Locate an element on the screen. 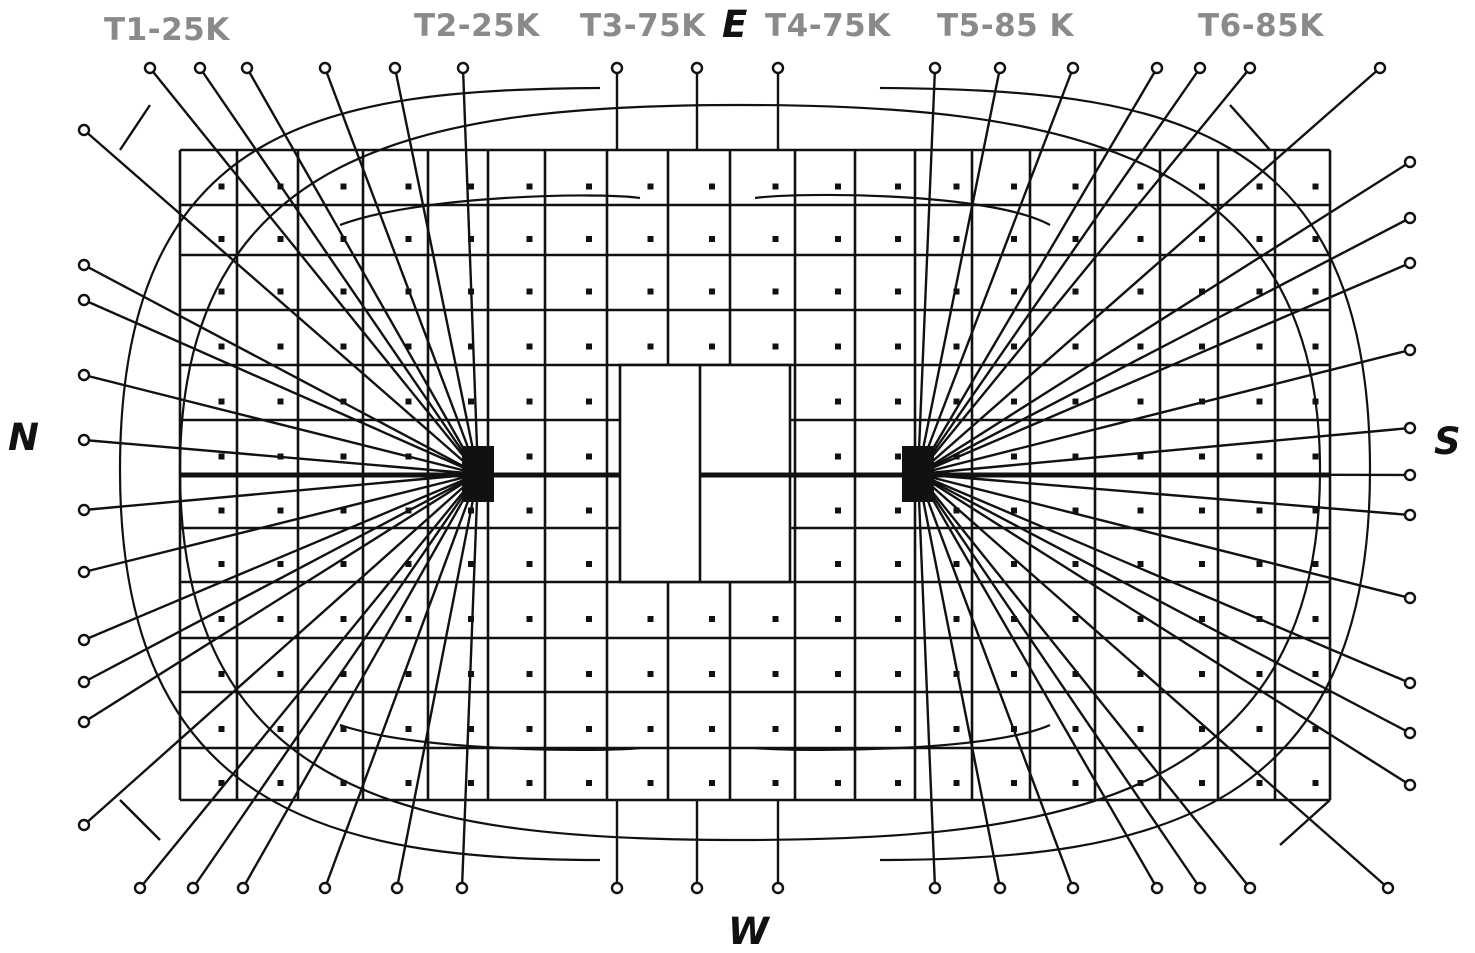 This screenshot has width=1475, height=953. inner-arc-bottom-right is located at coordinates (902, 737).